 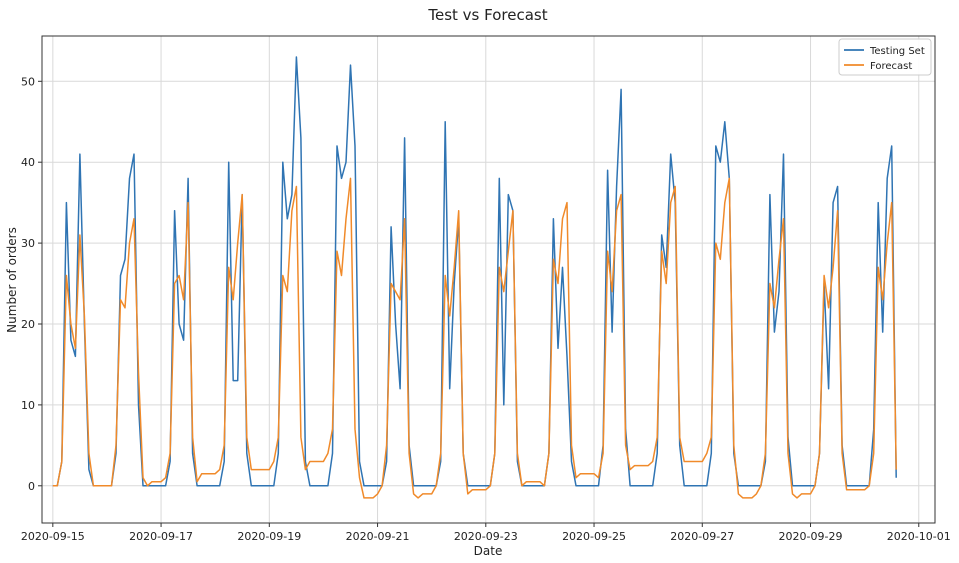 I want to click on legend-label: Forecast, so click(x=891, y=66).